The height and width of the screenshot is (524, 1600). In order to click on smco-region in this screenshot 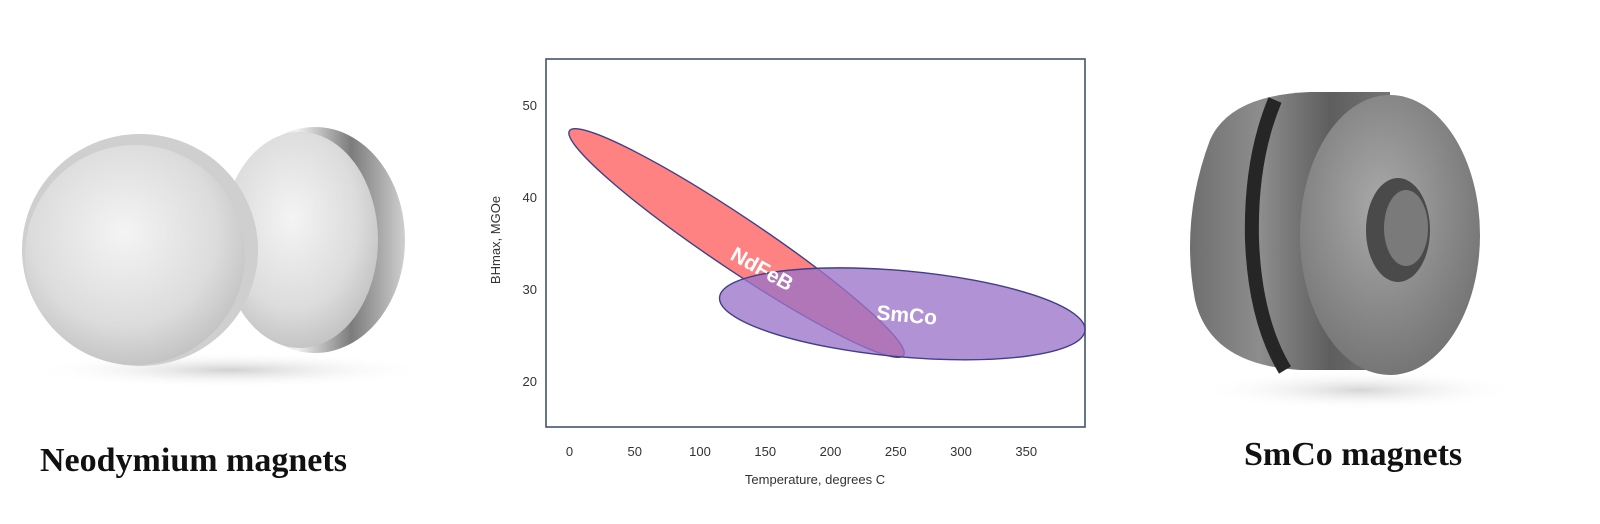, I will do `click(902, 314)`.